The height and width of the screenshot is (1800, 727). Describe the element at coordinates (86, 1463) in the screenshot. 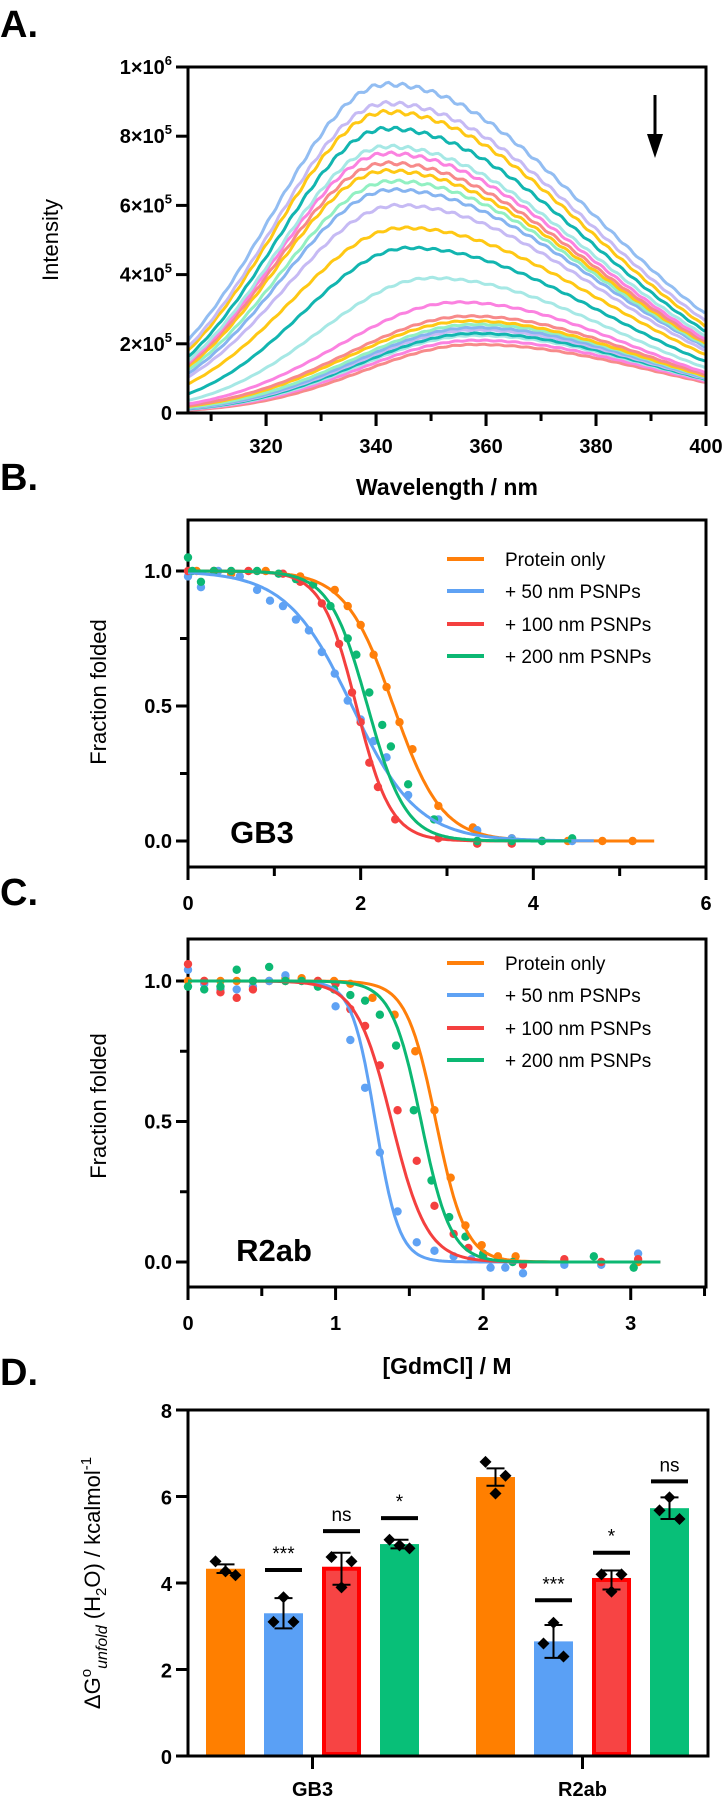

I see `ylabel-exponent: -1` at that location.